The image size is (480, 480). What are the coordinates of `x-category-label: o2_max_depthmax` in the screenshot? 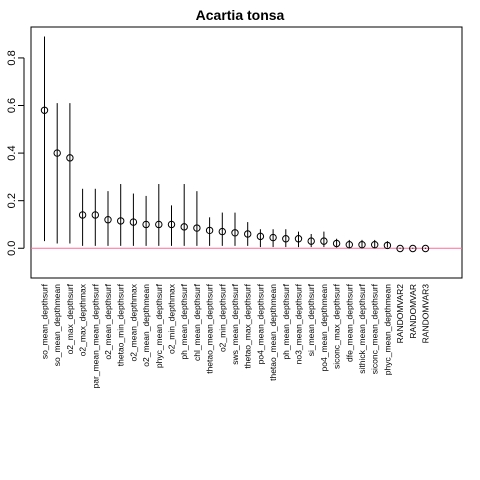 It's located at (83, 319).